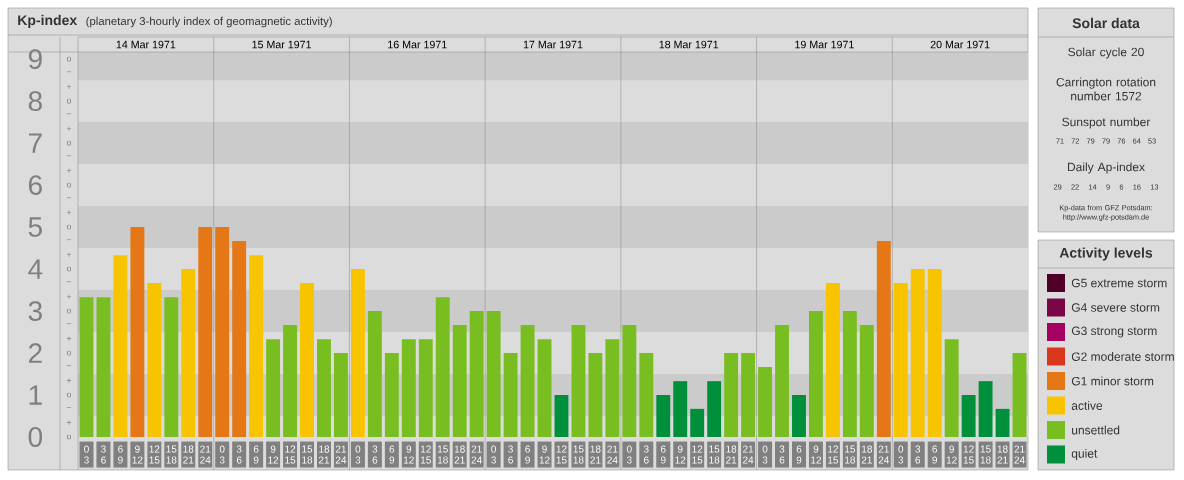 This screenshot has height=480, width=1184. Describe the element at coordinates (824, 44) in the screenshot. I see `text: 19 Mar 1971` at that location.